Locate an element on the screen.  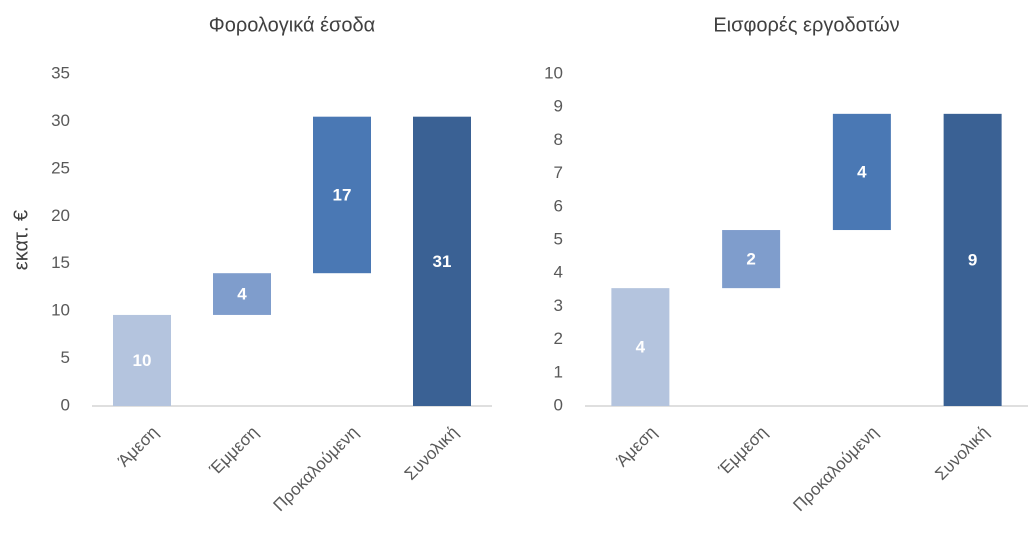
y-tick-label: 1 is located at coordinates (558, 371).